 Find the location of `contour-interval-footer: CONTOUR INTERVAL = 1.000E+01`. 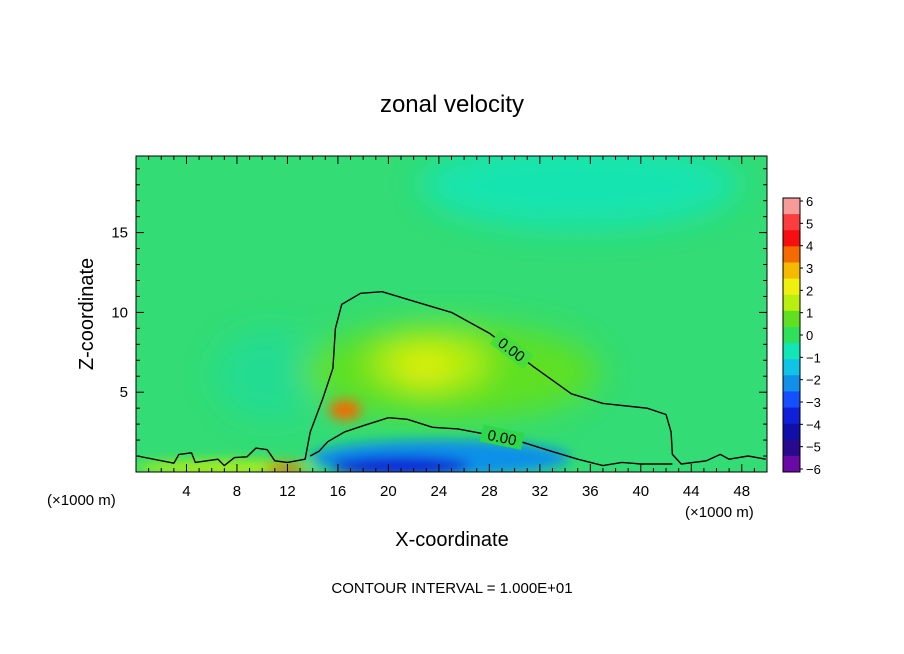

contour-interval-footer: CONTOUR INTERVAL = 1.000E+01 is located at coordinates (451, 588).